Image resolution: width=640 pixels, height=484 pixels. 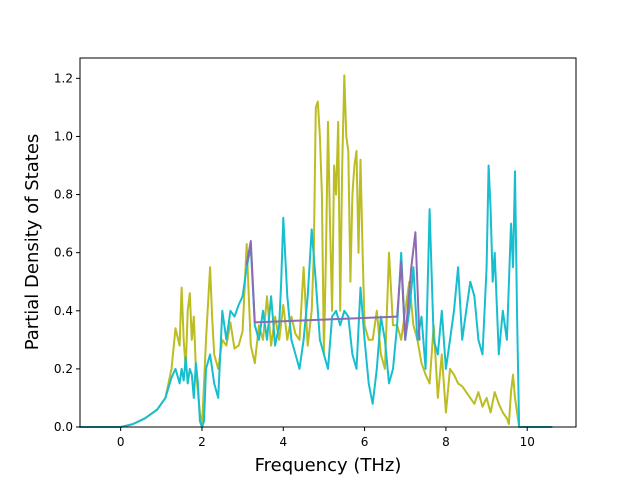 I want to click on x-tick-label: 2, so click(x=202, y=442).